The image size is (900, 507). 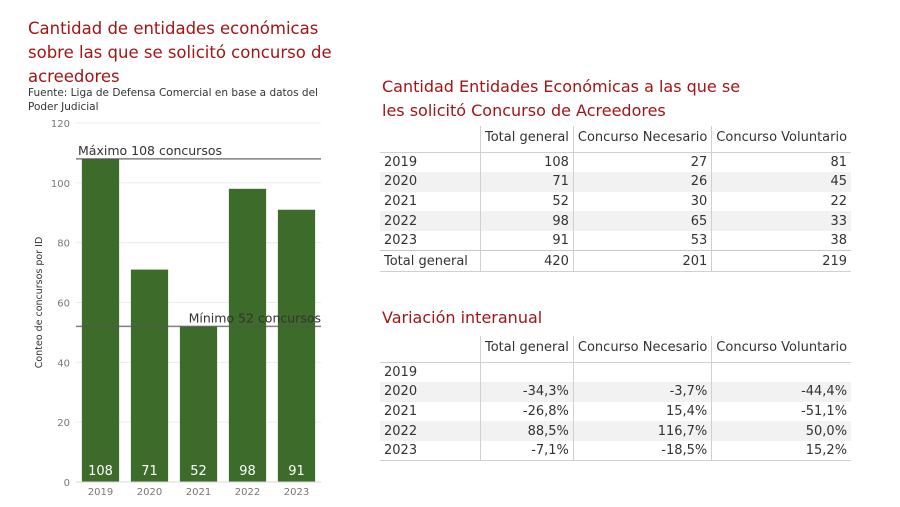 What do you see at coordinates (642, 372) in the screenshot?
I see `cell-necesario` at bounding box center [642, 372].